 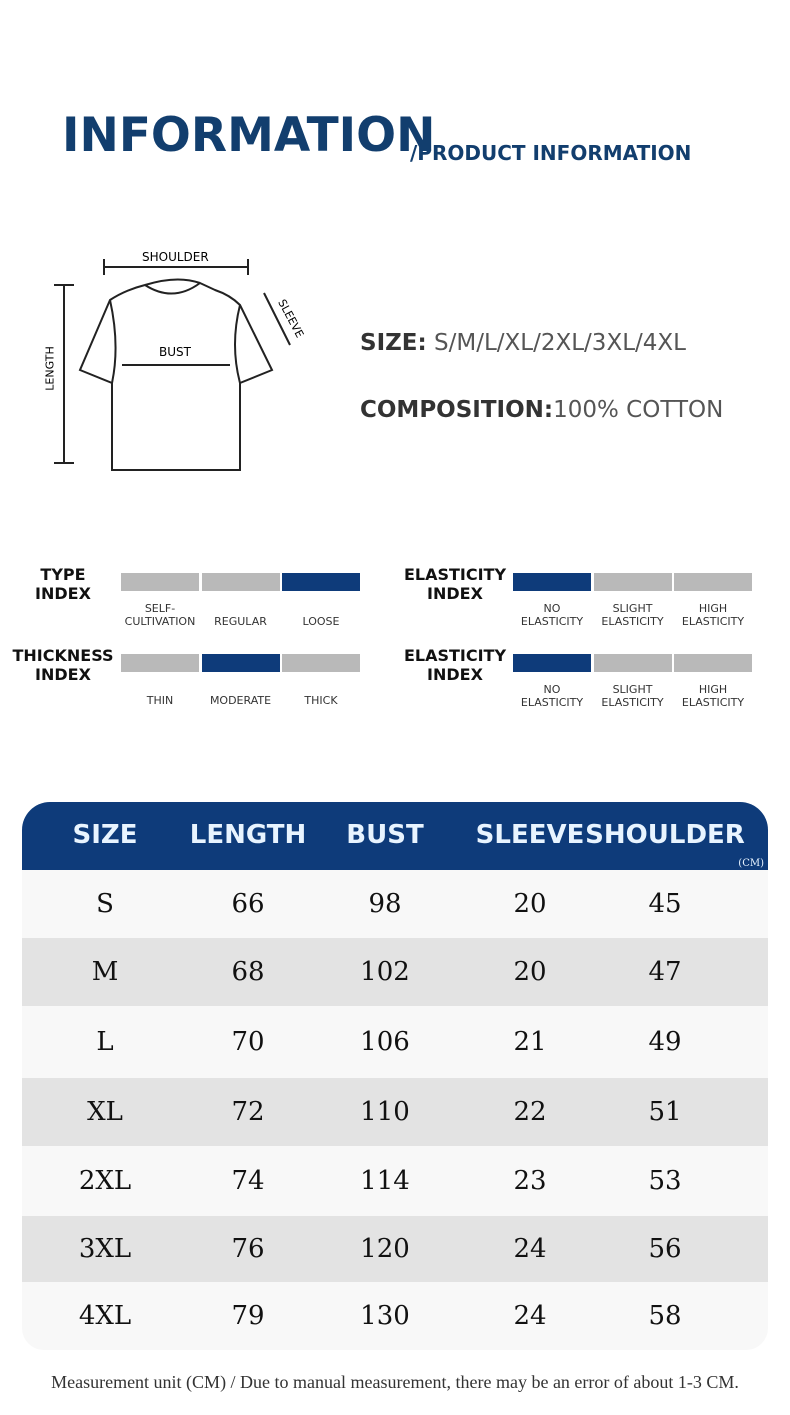 What do you see at coordinates (385, 1112) in the screenshot?
I see `table-cell: 110` at bounding box center [385, 1112].